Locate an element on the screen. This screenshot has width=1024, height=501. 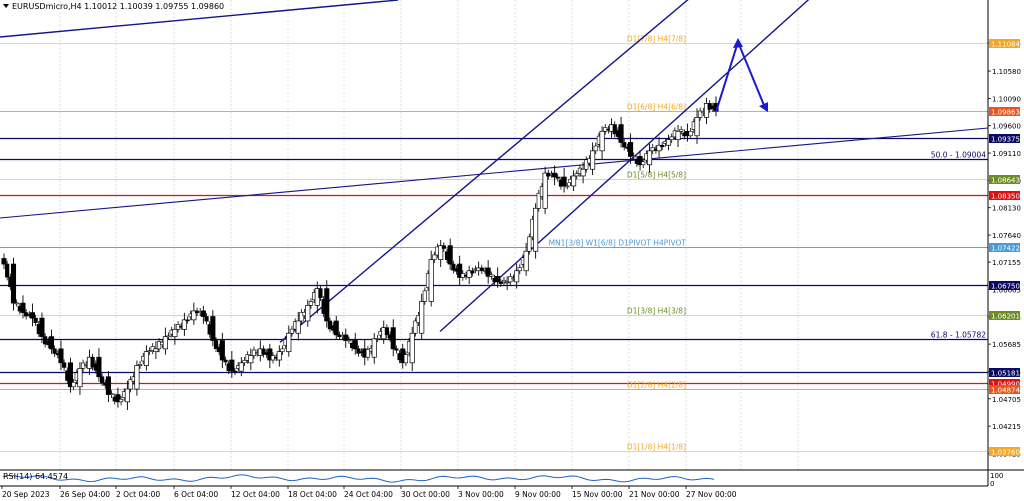
price-tick-label: 1.04215 is located at coordinates (1006, 427).